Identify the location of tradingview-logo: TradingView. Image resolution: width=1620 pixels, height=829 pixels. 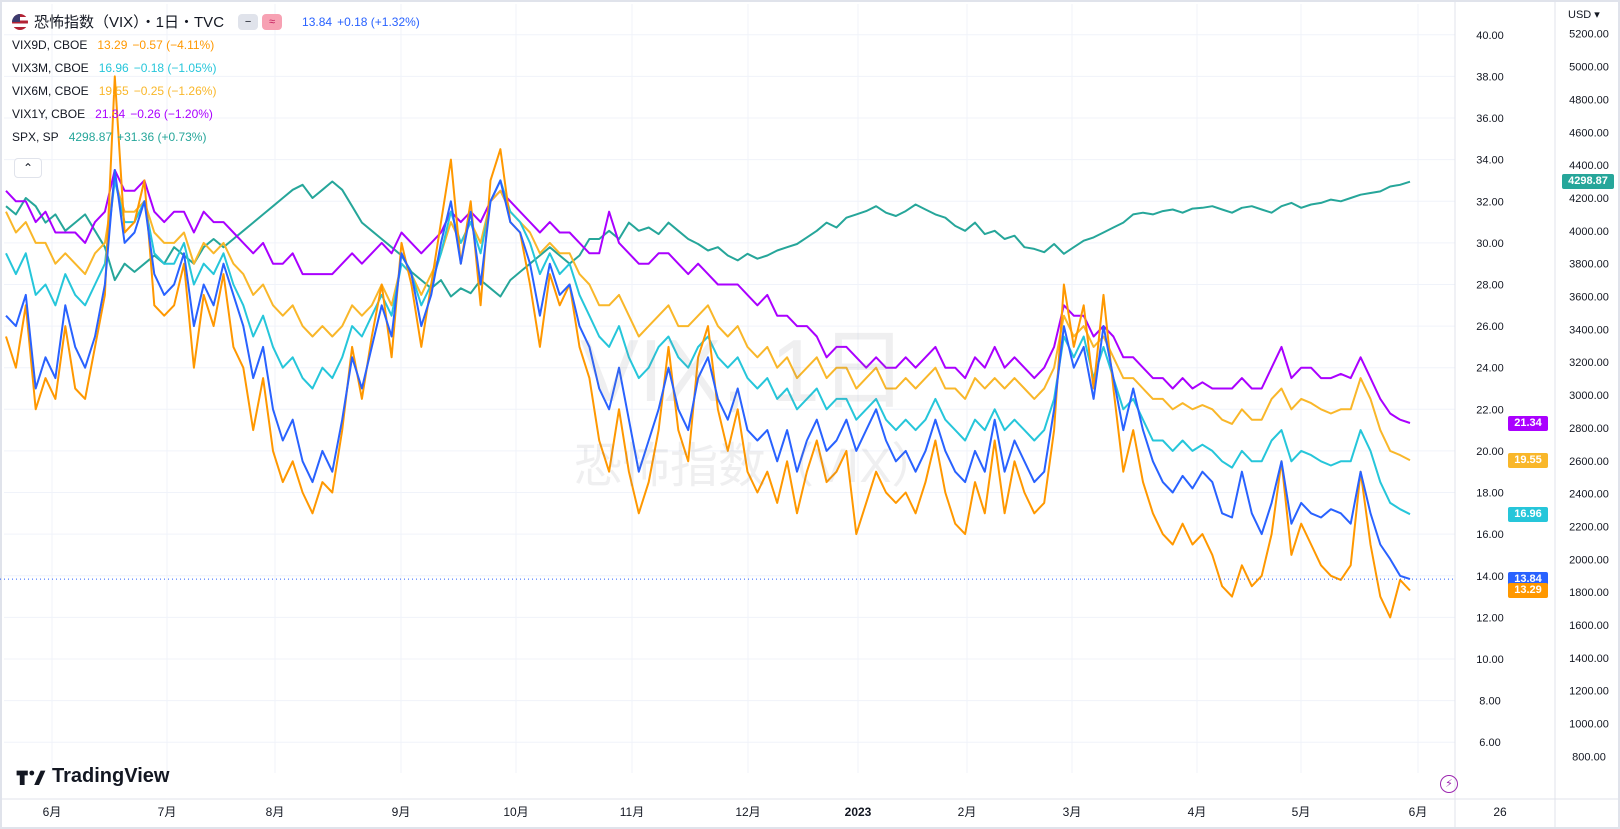
(92, 776).